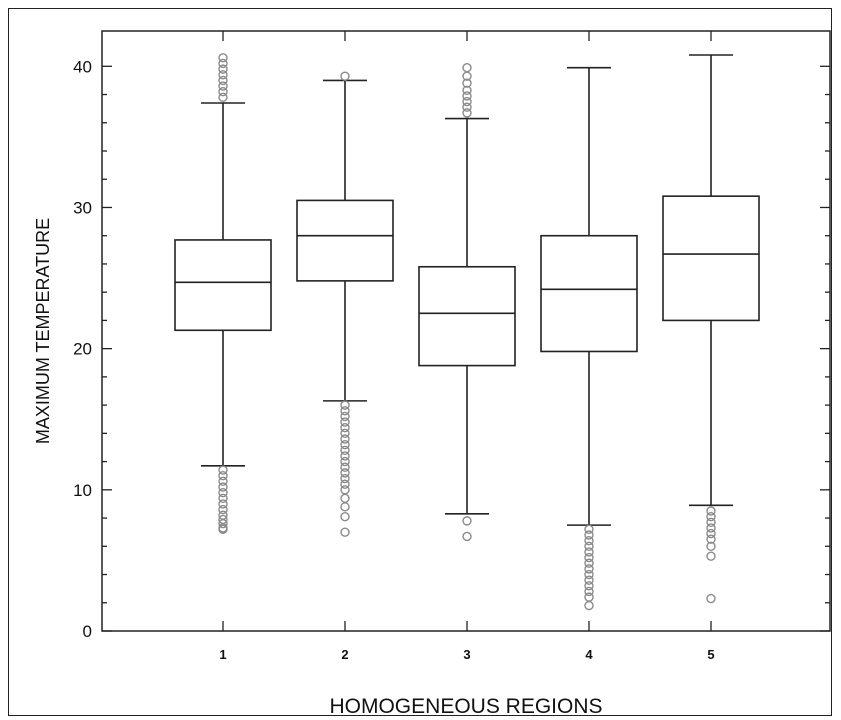 The width and height of the screenshot is (841, 720). What do you see at coordinates (465, 706) in the screenshot?
I see `x-axis-title: HOMOGENEOUS REGIONS` at bounding box center [465, 706].